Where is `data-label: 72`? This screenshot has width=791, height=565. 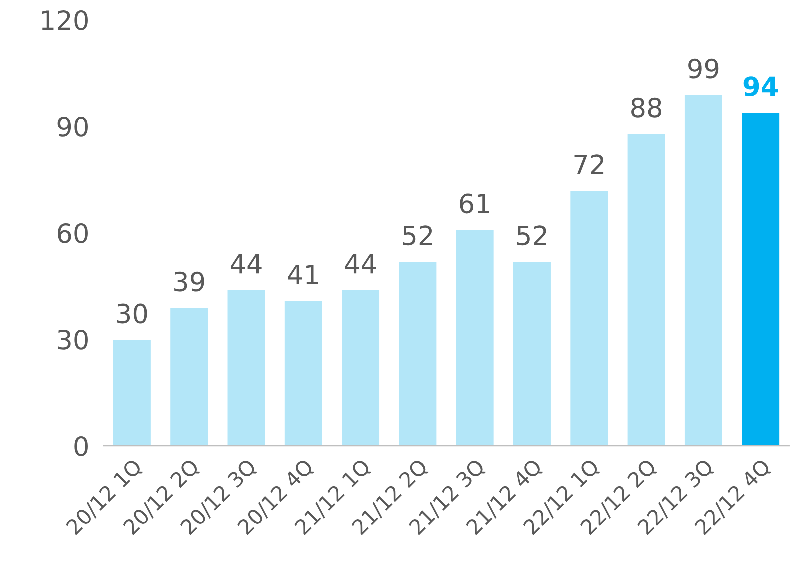 data-label: 72 is located at coordinates (589, 164).